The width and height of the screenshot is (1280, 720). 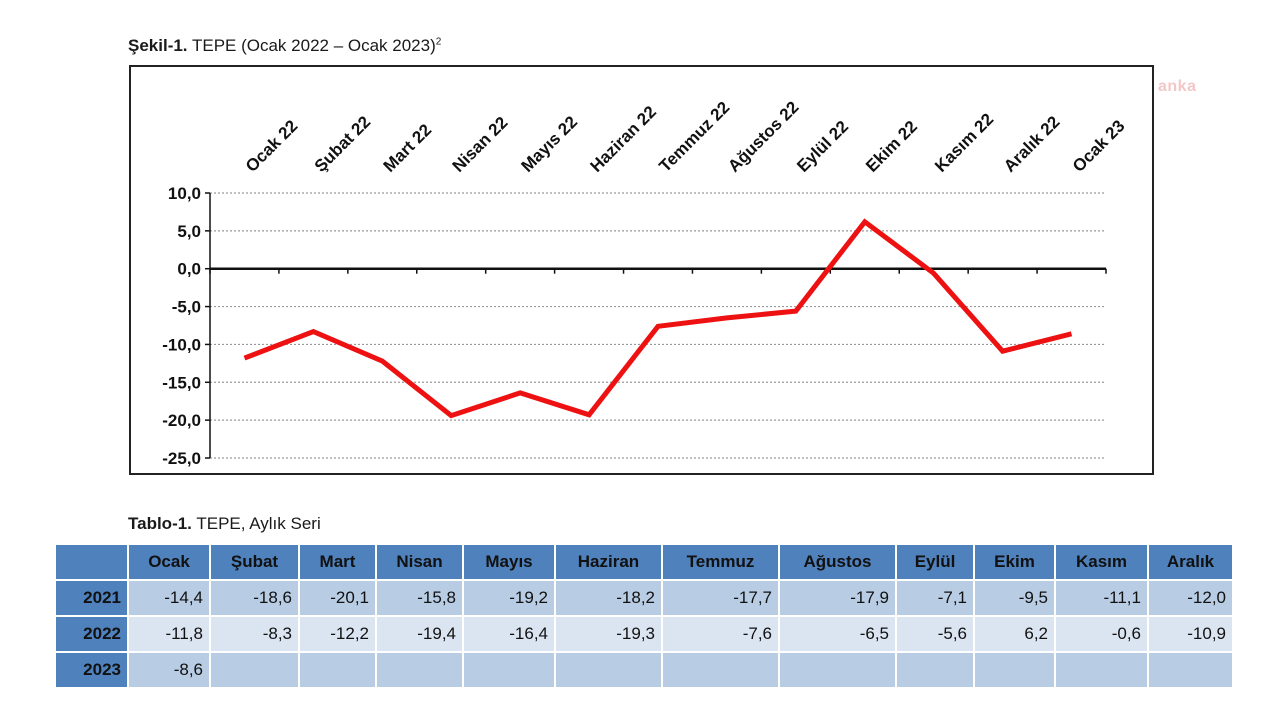 I want to click on figure-title-text: TEPE (Ocak 2022 – Ocak 2023), so click(x=313, y=45).